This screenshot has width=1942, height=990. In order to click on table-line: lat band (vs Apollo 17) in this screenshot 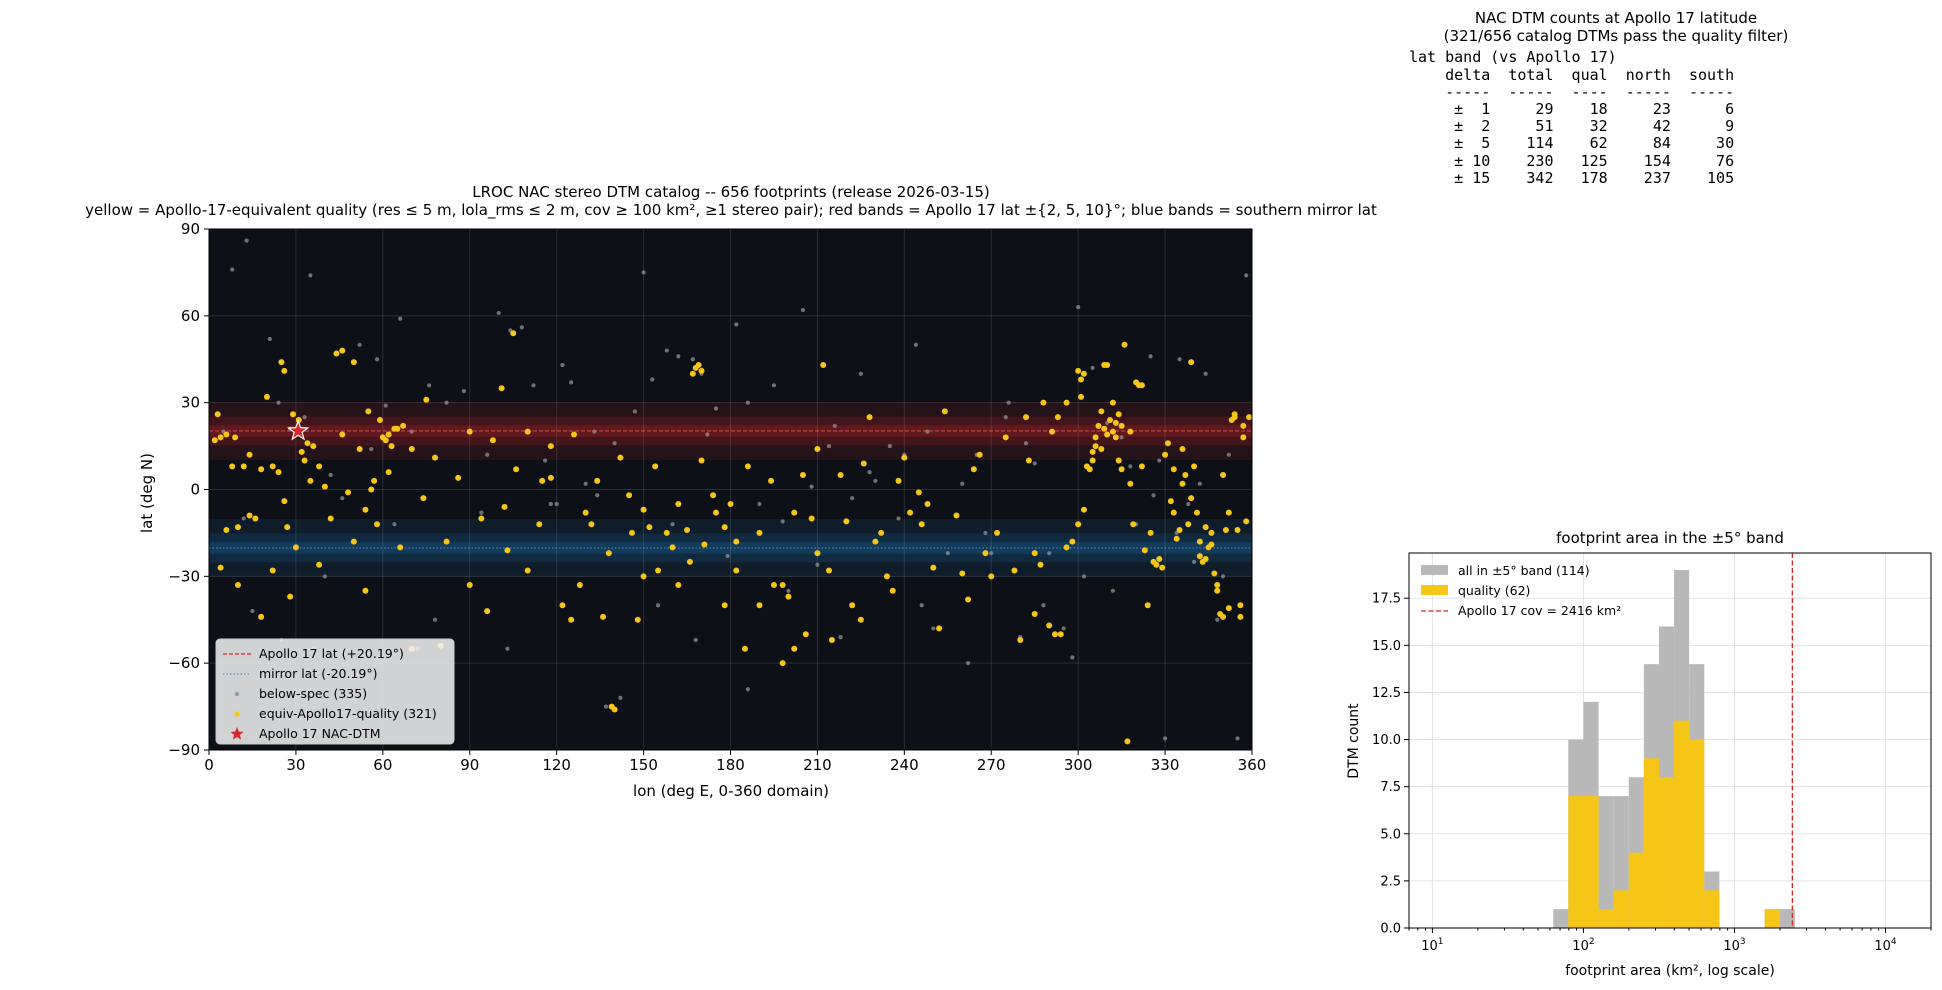, I will do `click(1513, 57)`.